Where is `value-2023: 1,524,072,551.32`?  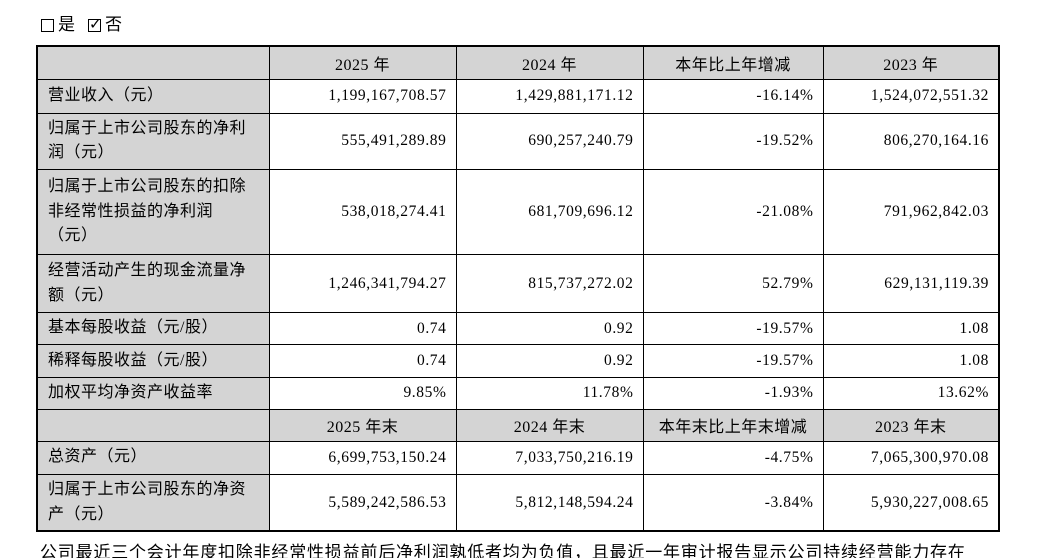
value-2023: 1,524,072,551.32 is located at coordinates (911, 96).